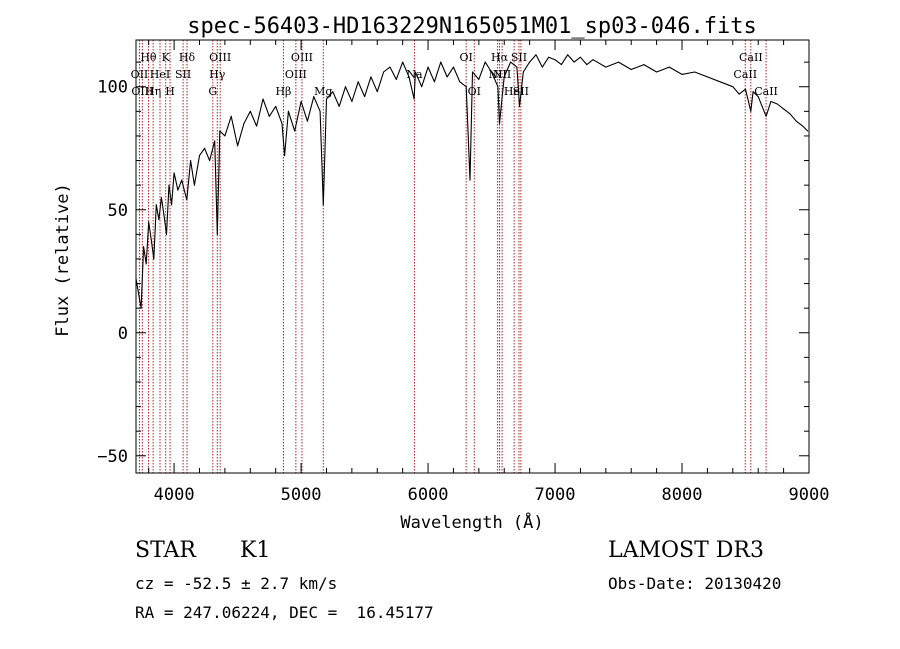 This screenshot has width=900, height=649. Describe the element at coordinates (471, 522) in the screenshot. I see `x-axis-label: Wavelength (Å)` at that location.